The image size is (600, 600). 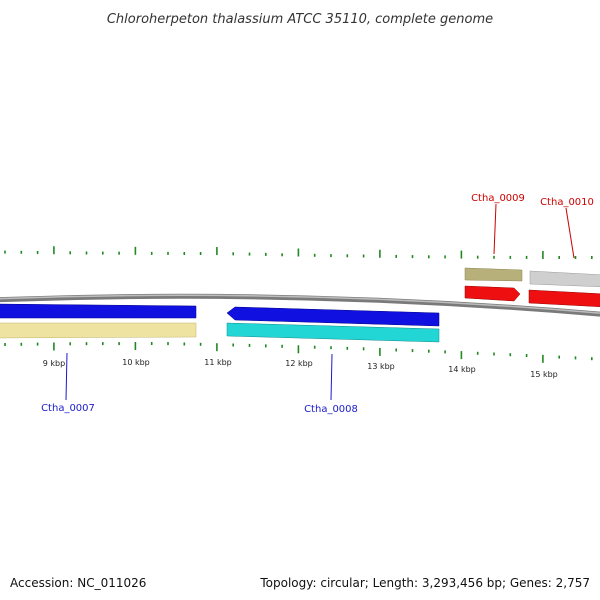 I want to click on genome-backbone, so click(x=300, y=305).